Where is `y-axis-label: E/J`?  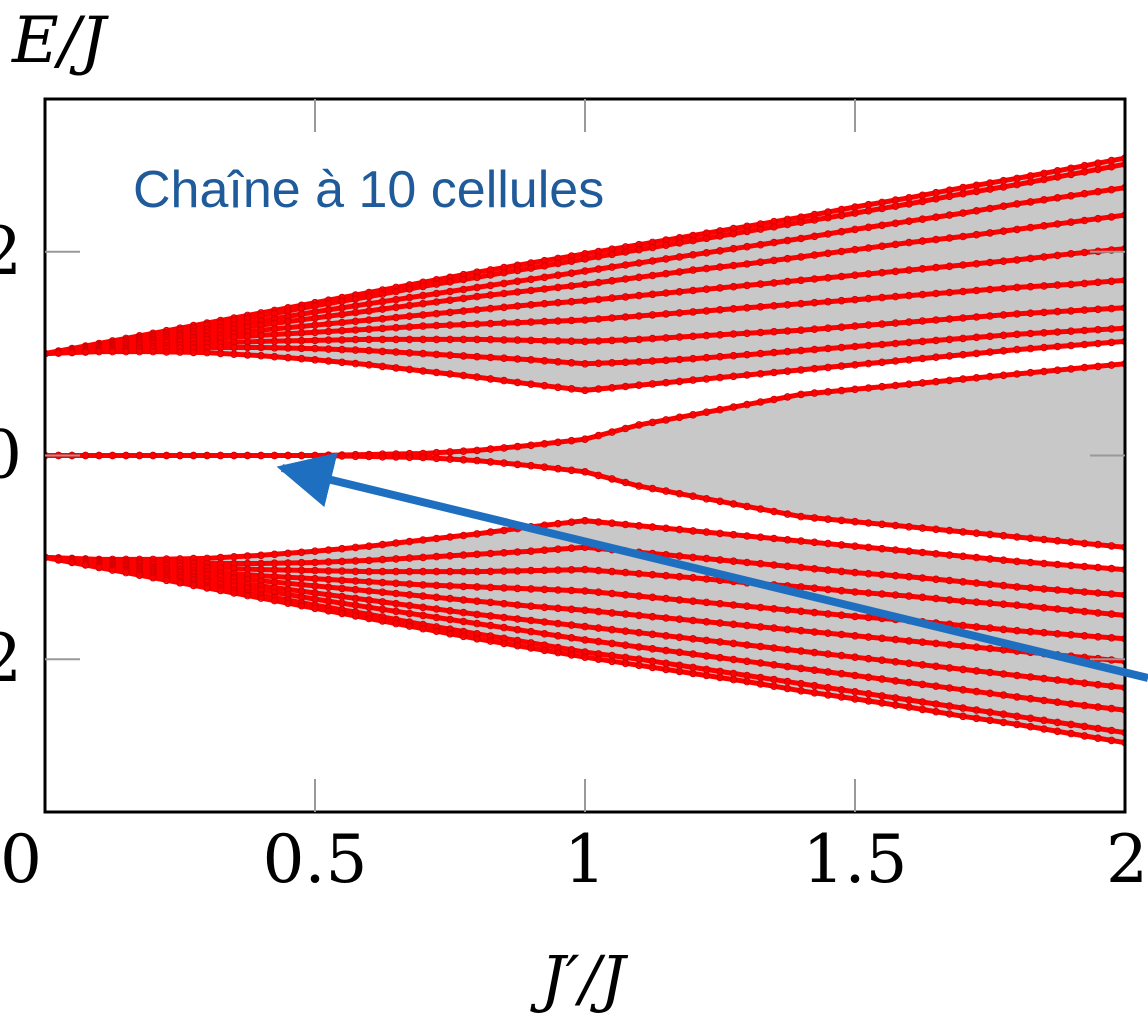 y-axis-label: E/J is located at coordinates (60, 41).